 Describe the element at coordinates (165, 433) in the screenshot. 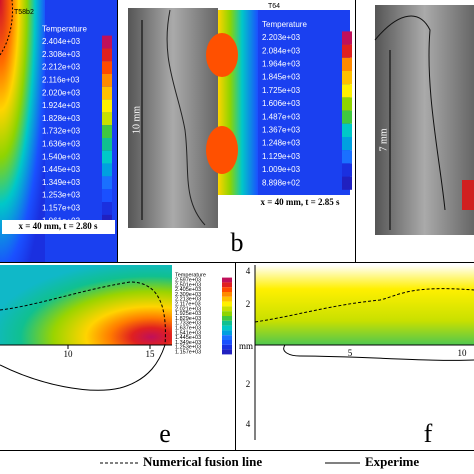

I see `panel-label: e` at that location.